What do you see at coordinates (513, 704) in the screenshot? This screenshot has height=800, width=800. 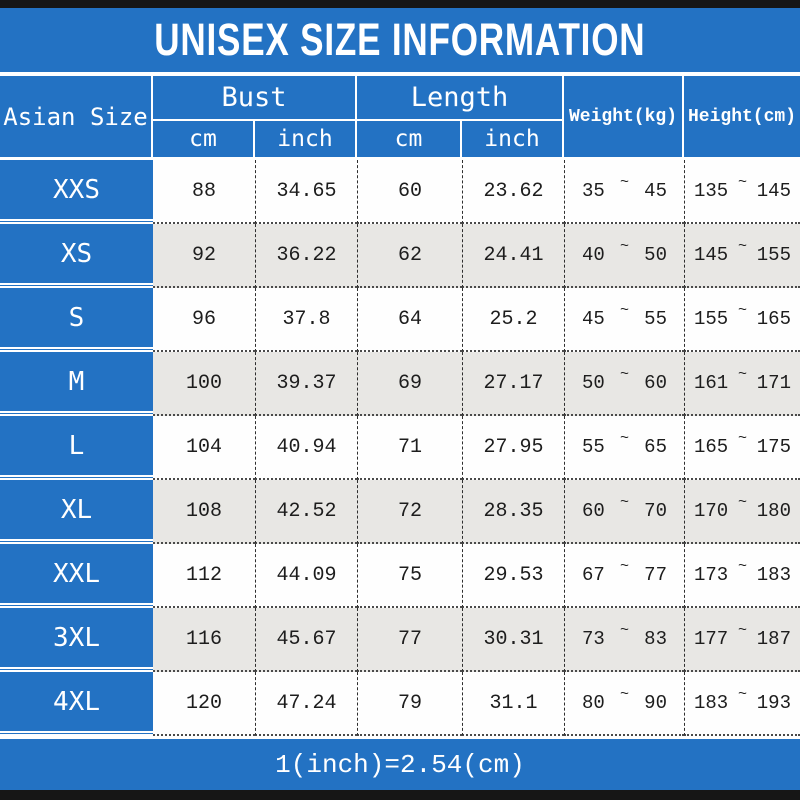 I see `length-inch-value: 31.1` at bounding box center [513, 704].